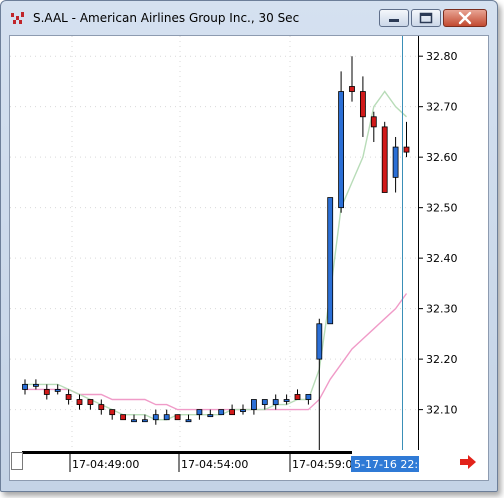 This screenshot has width=504, height=498. What do you see at coordinates (442, 107) in the screenshot?
I see `price-tick-label: 32.70` at bounding box center [442, 107].